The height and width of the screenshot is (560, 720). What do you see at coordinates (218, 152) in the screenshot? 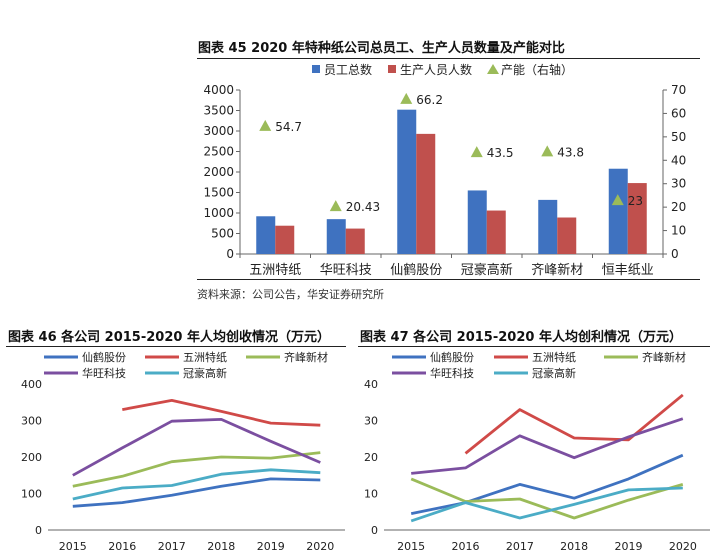
I see `chart45-left-tick-label: 2500` at bounding box center [218, 152].